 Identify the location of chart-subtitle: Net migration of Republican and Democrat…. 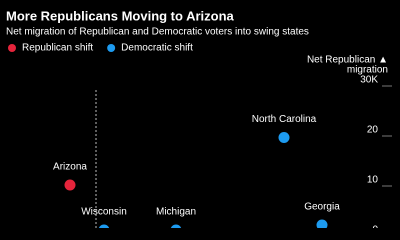
(157, 32).